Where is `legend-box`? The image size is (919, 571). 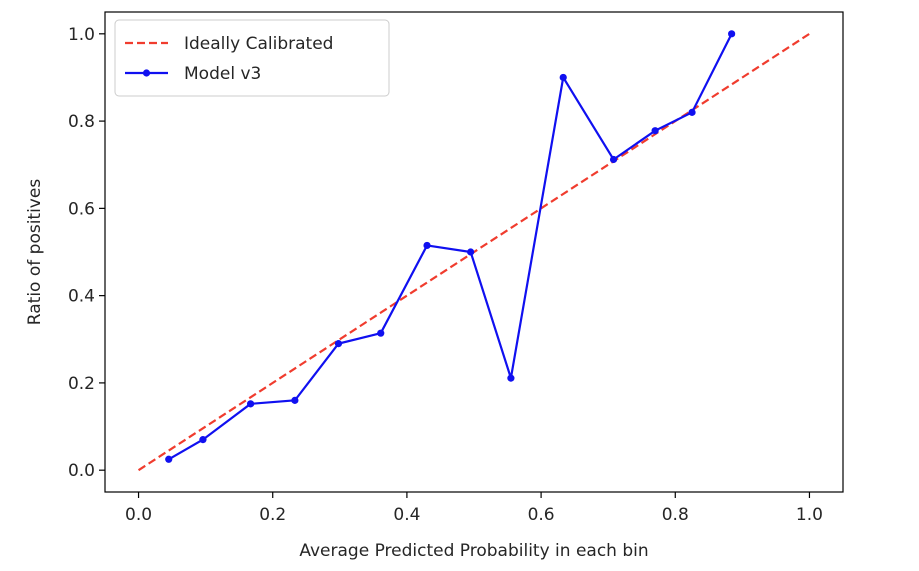 legend-box is located at coordinates (252, 58).